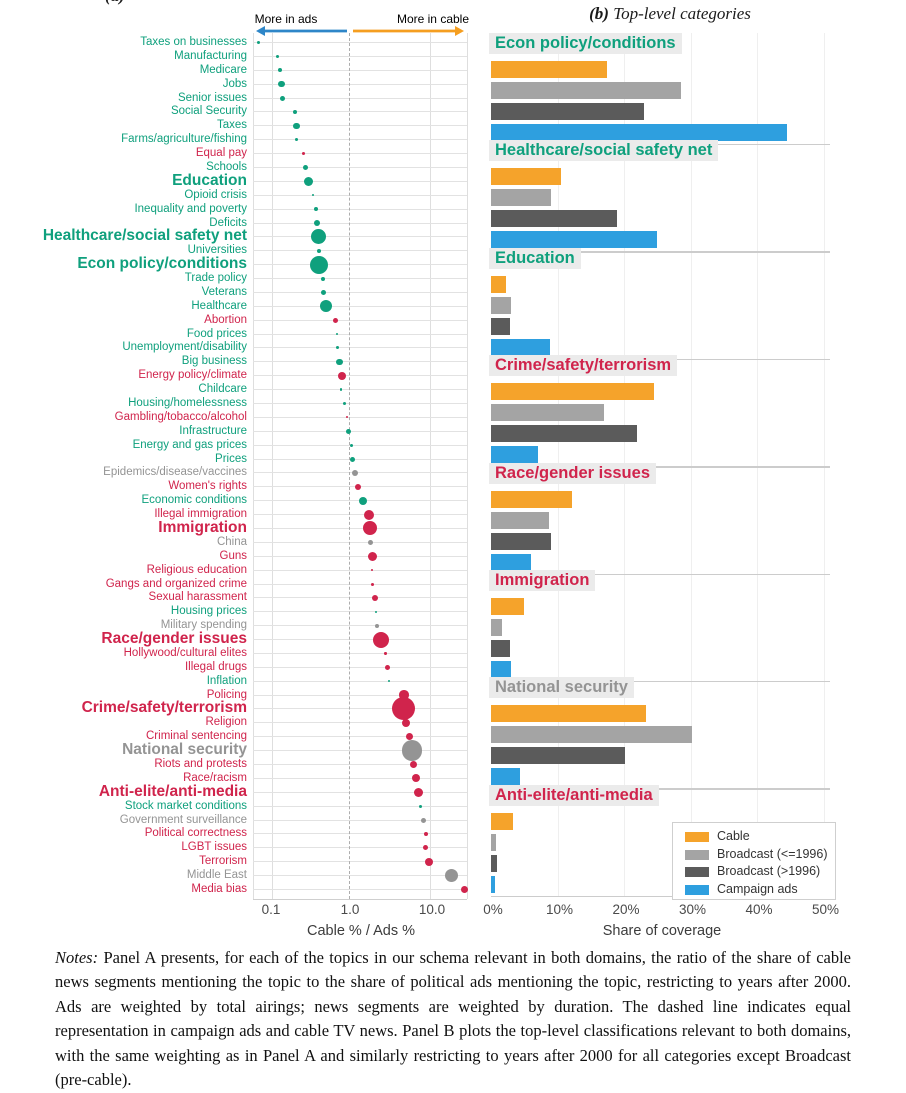 This screenshot has height=1093, width=906. Describe the element at coordinates (769, 871) in the screenshot. I see `legend-label: Broadcast (>1996)` at that location.